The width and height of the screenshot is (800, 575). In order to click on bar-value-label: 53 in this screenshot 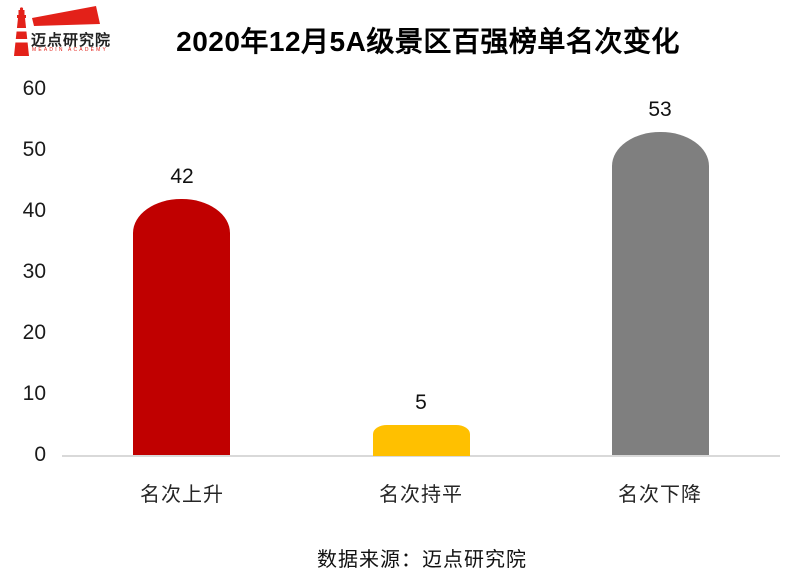, I will do `click(660, 109)`.